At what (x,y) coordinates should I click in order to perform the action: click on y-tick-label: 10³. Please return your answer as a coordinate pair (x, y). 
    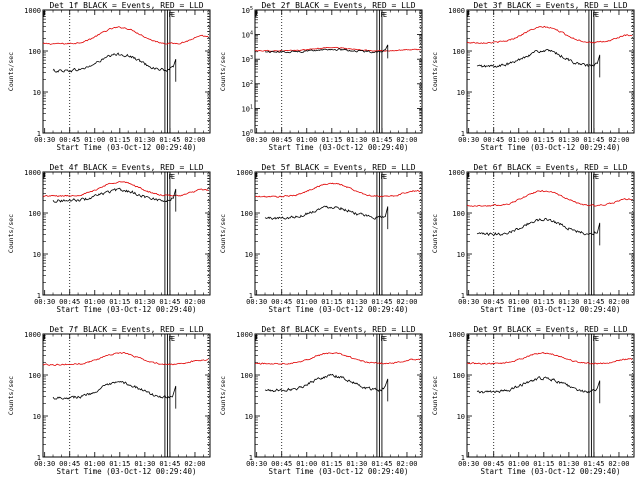
    Looking at the image, I should click on (247, 59).